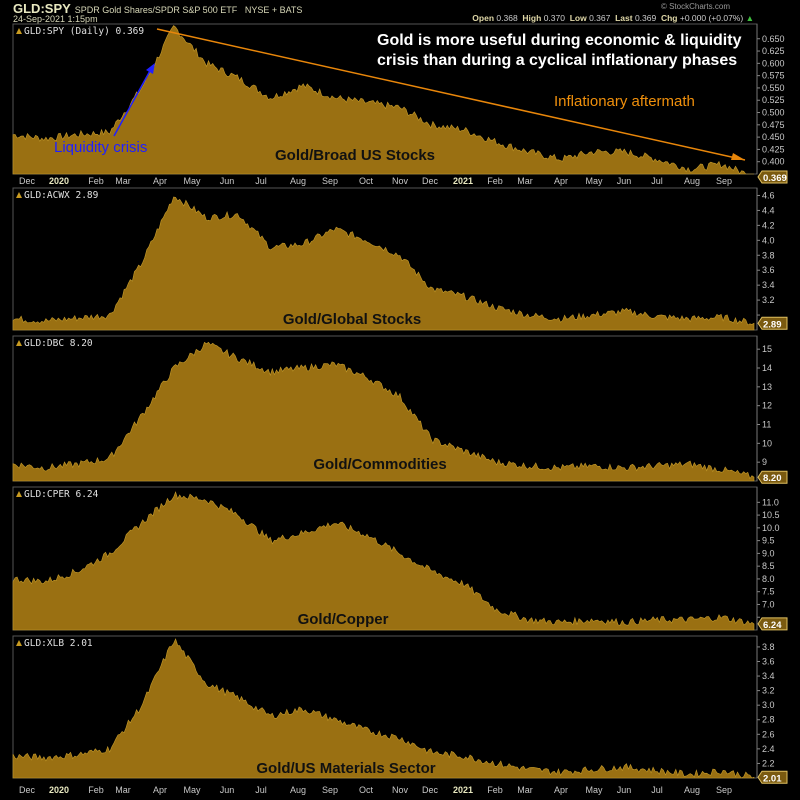 This screenshot has width=800, height=800. Describe the element at coordinates (451, 94) in the screenshot. I see `trend-line` at that location.